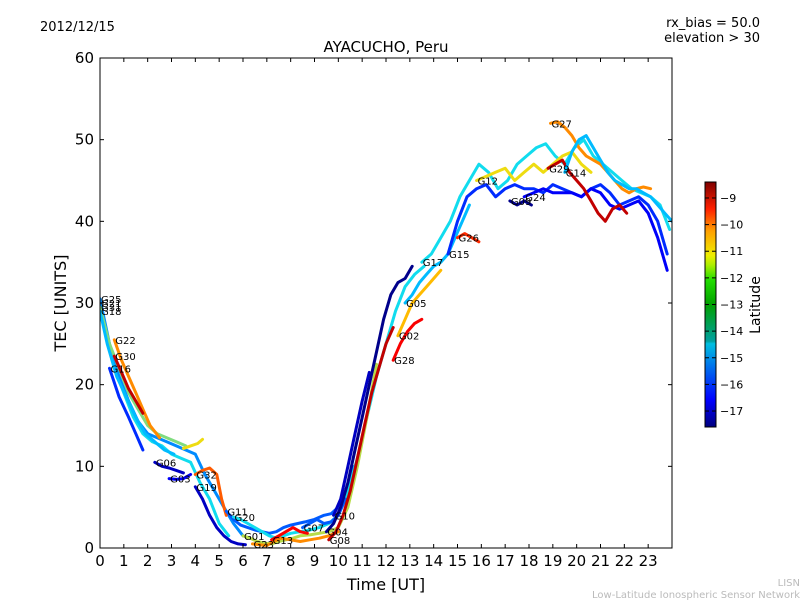 This screenshot has height=600, width=800. What do you see at coordinates (111, 308) in the screenshot?
I see `label-g31: G31` at bounding box center [111, 308].